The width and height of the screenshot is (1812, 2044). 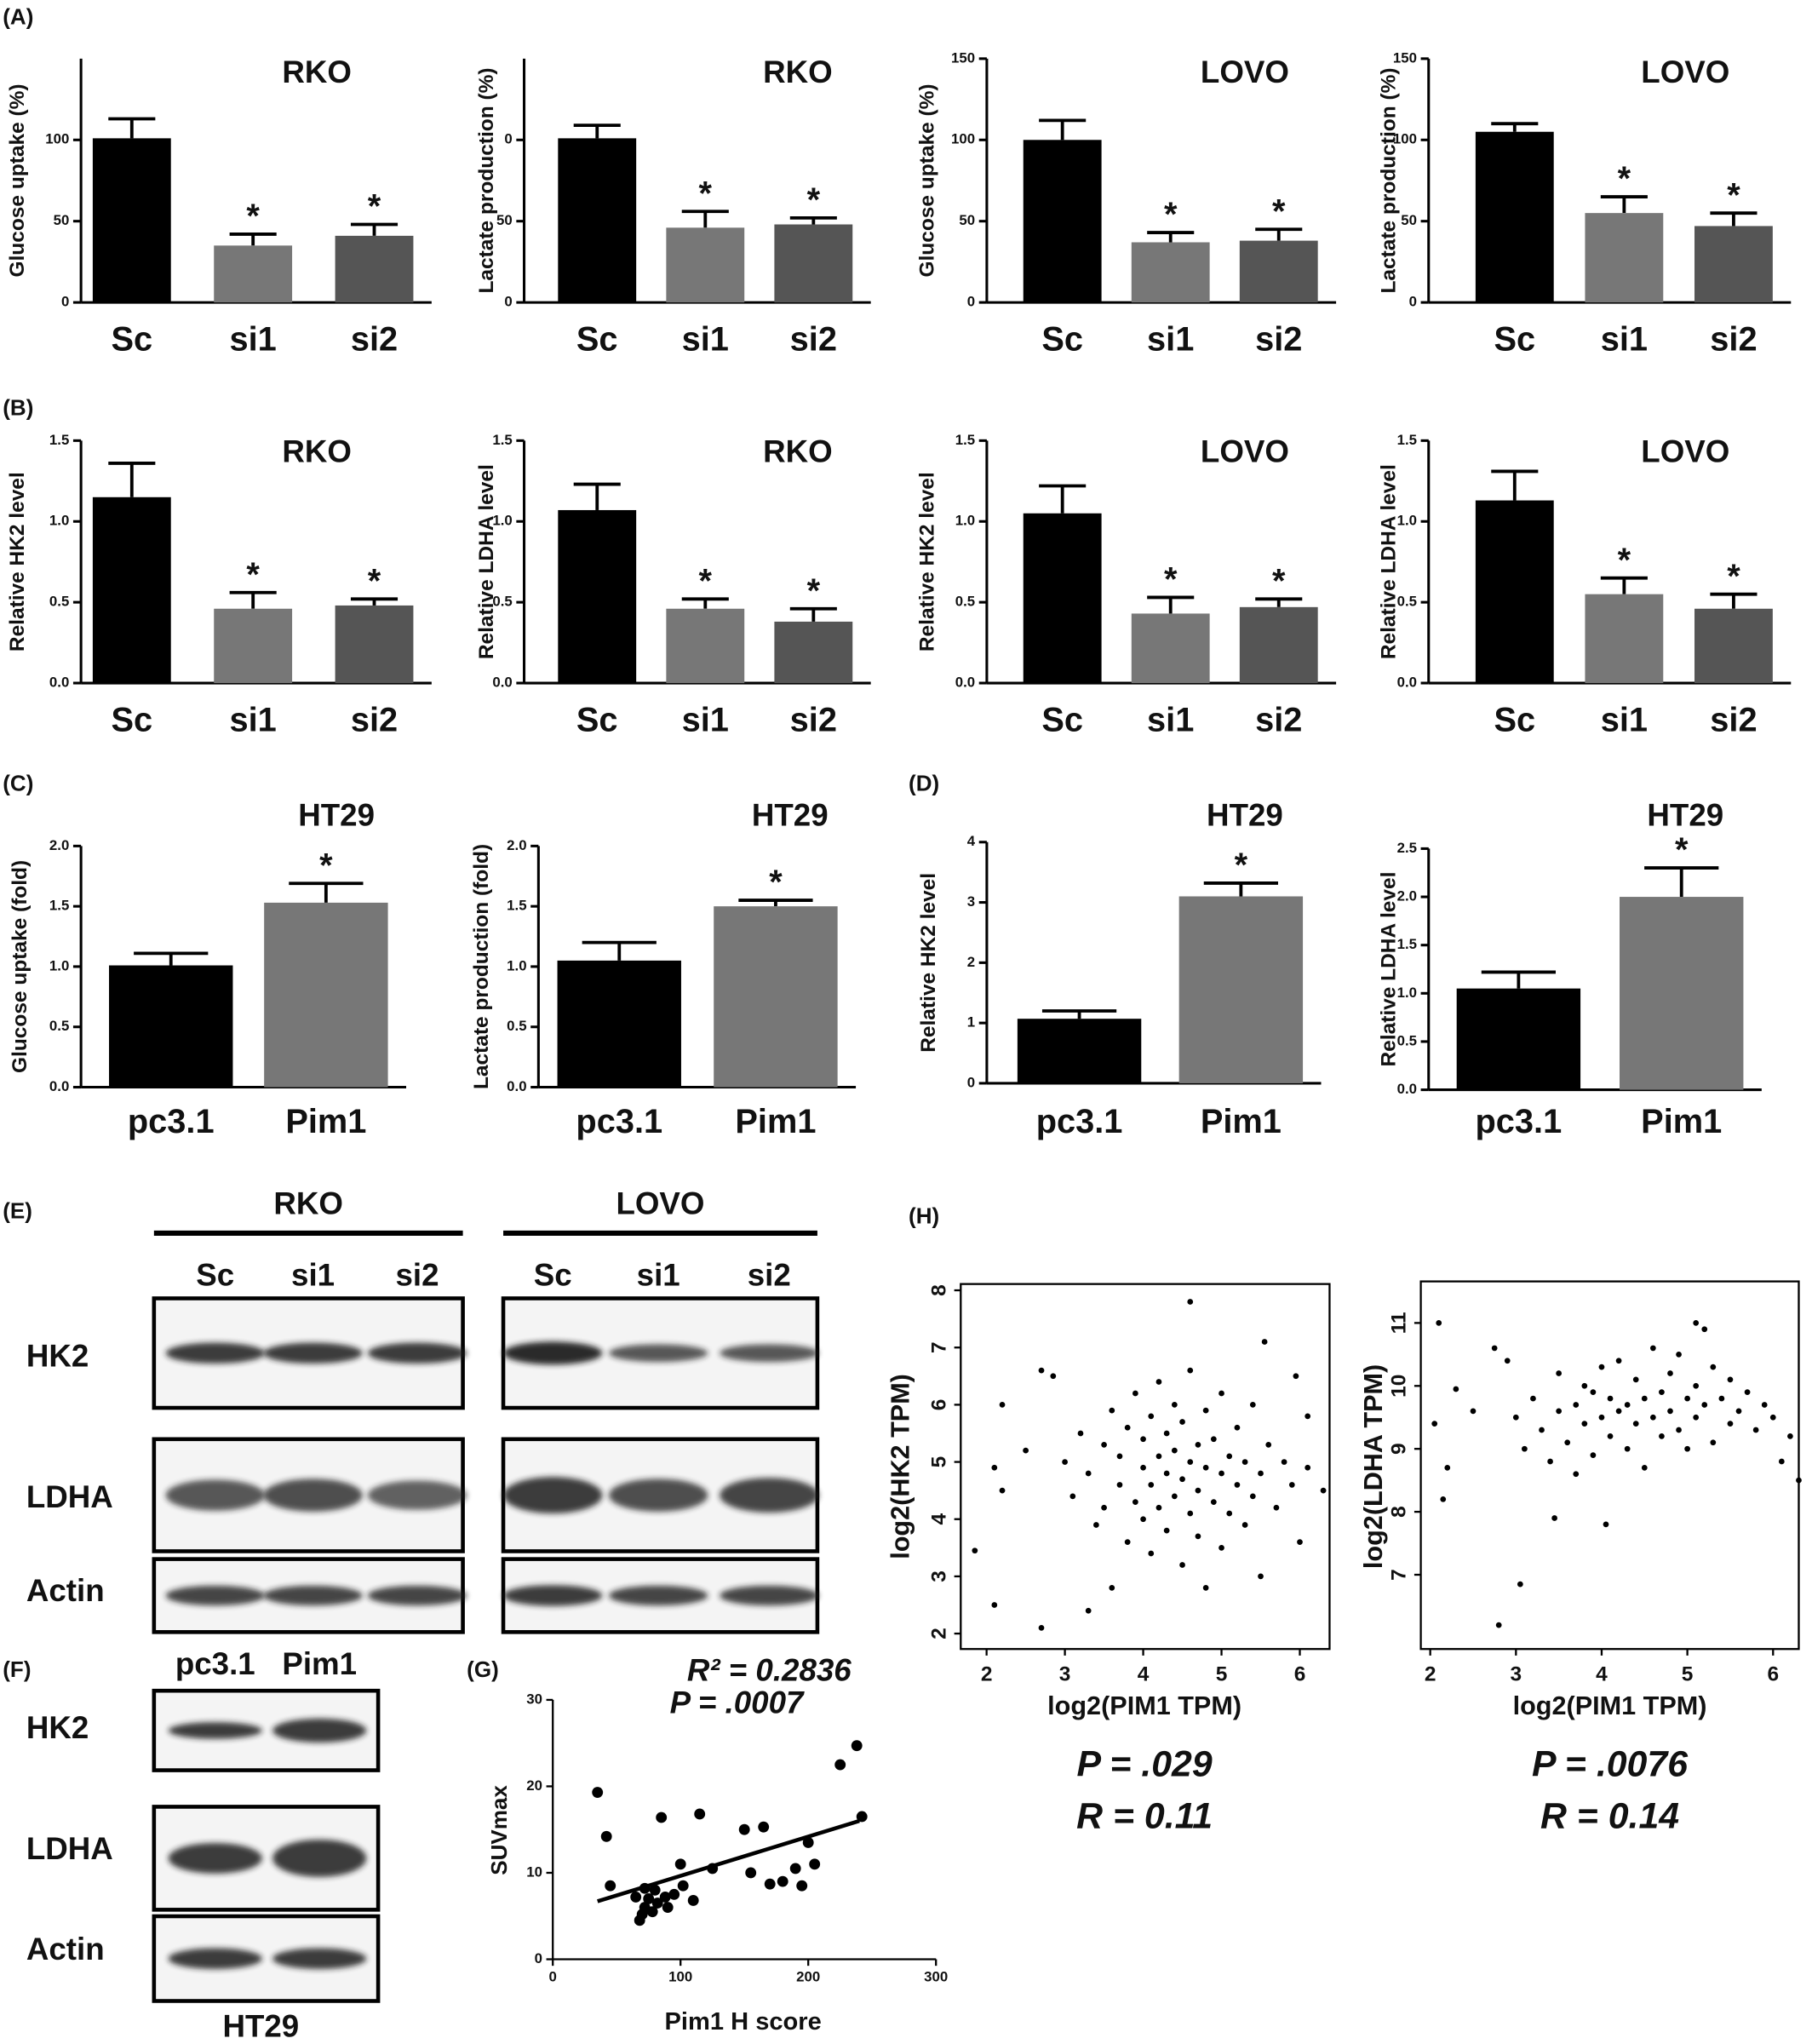 What do you see at coordinates (1405, 57) in the screenshot?
I see `y-tick-label: 150` at bounding box center [1405, 57].